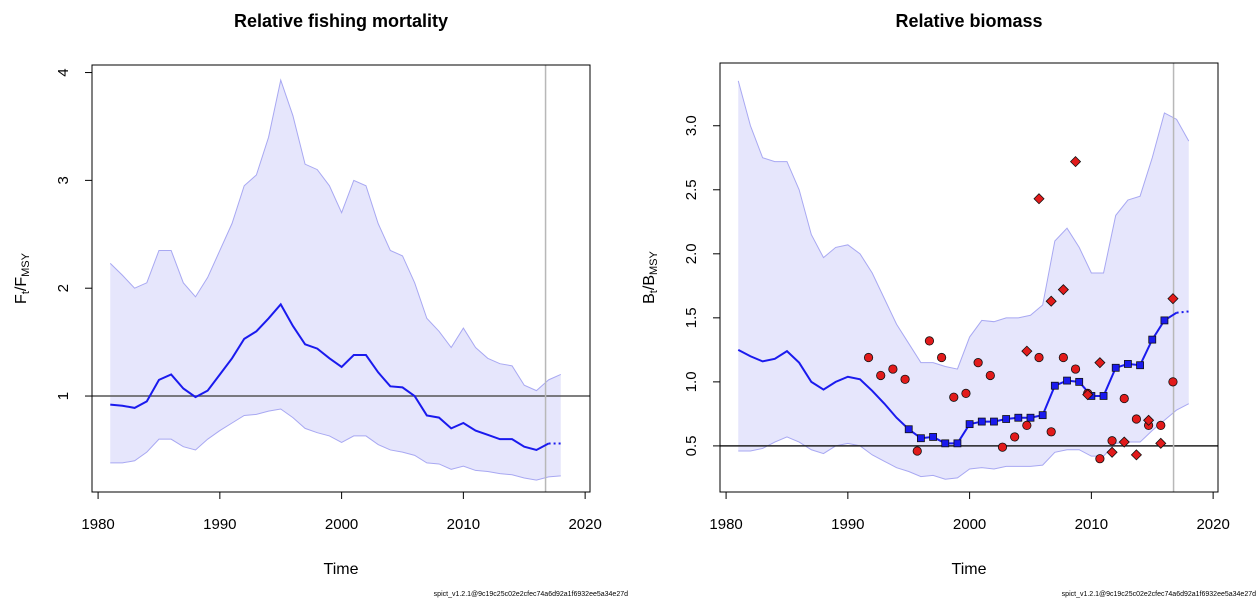  Describe the element at coordinates (649, 298) in the screenshot. I see `y-axis-label-part: B` at that location.